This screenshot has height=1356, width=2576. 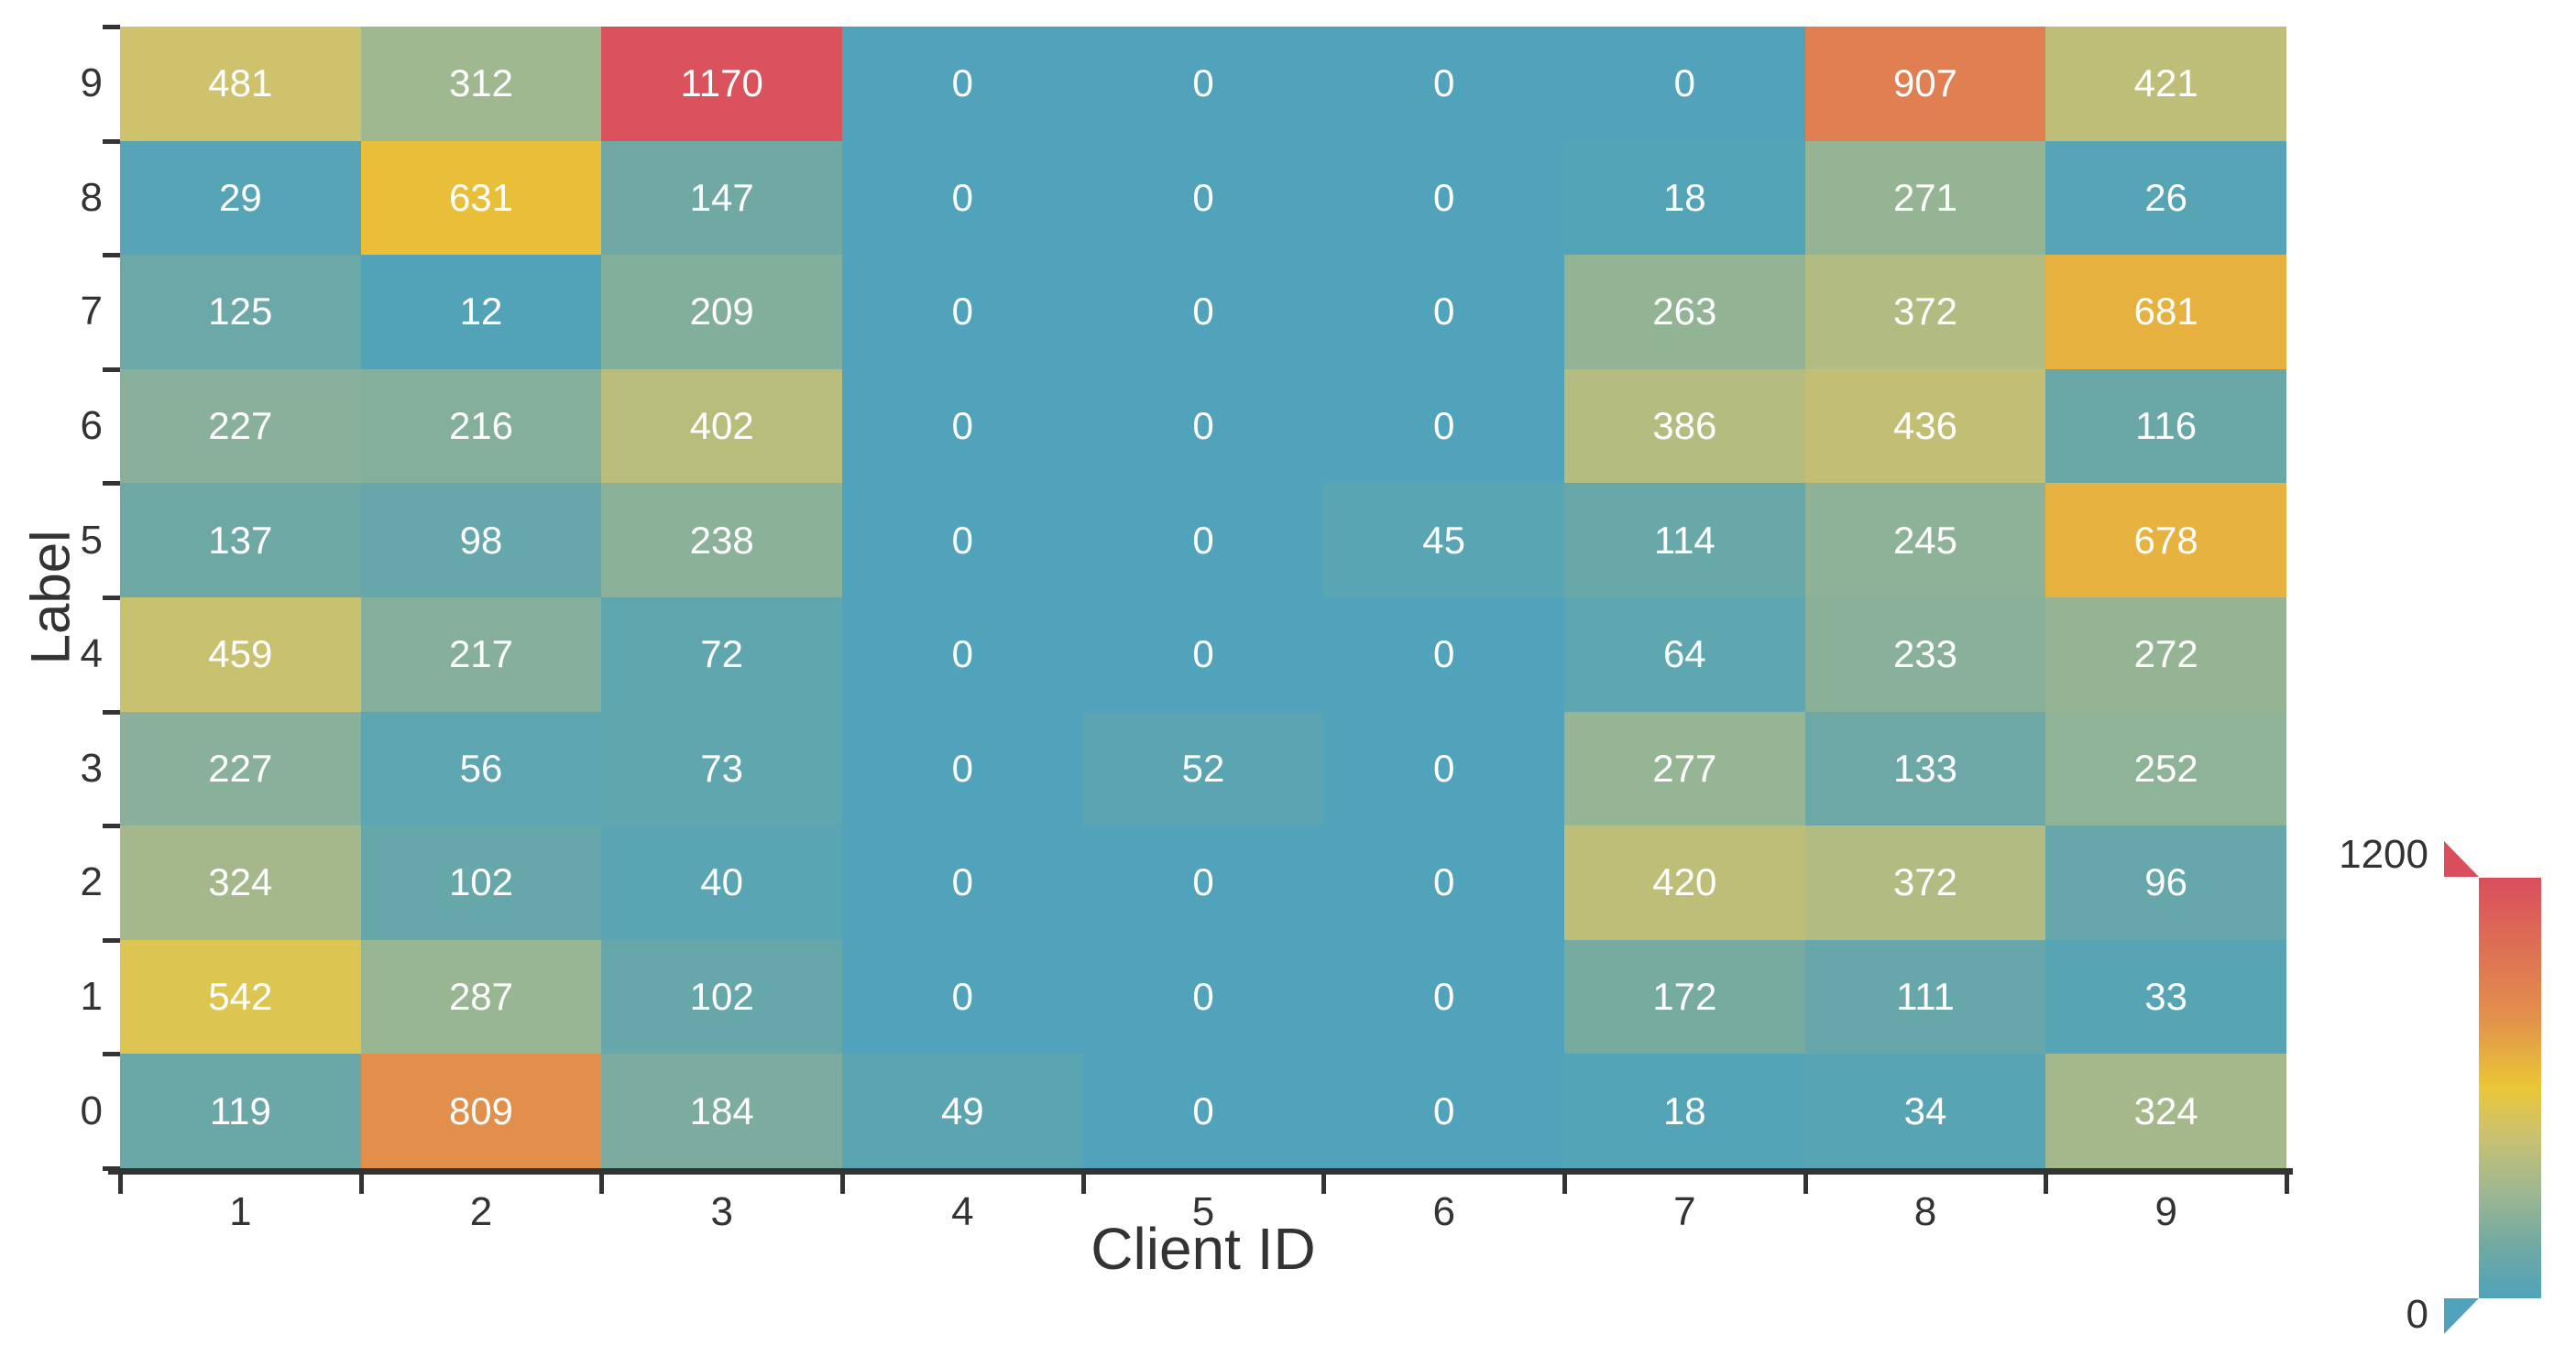 What do you see at coordinates (111, 256) in the screenshot?
I see `y-axis-tick-mark` at bounding box center [111, 256].